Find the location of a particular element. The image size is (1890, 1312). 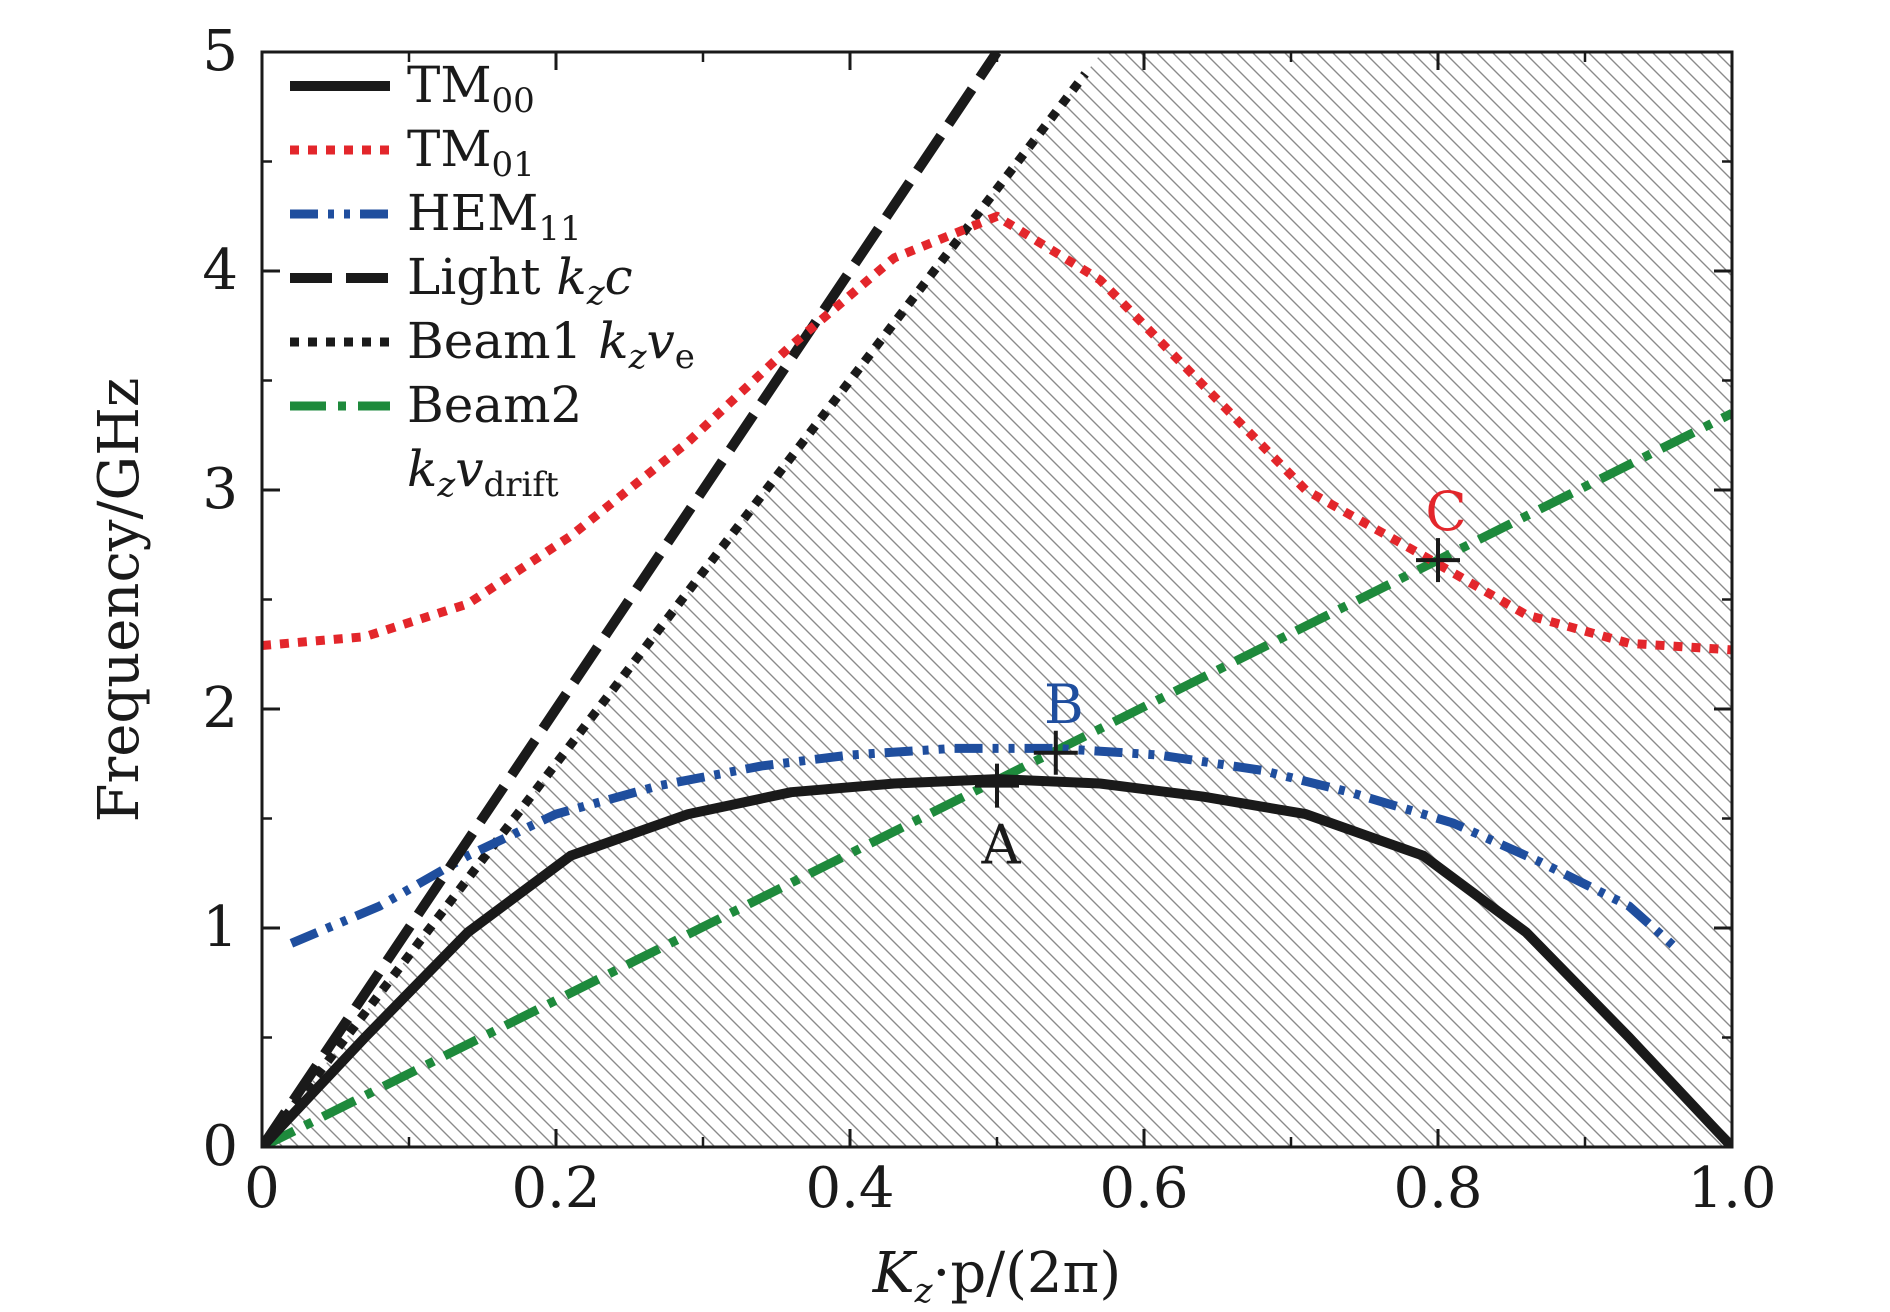

y-tick-label: 4 is located at coordinates (220, 270).